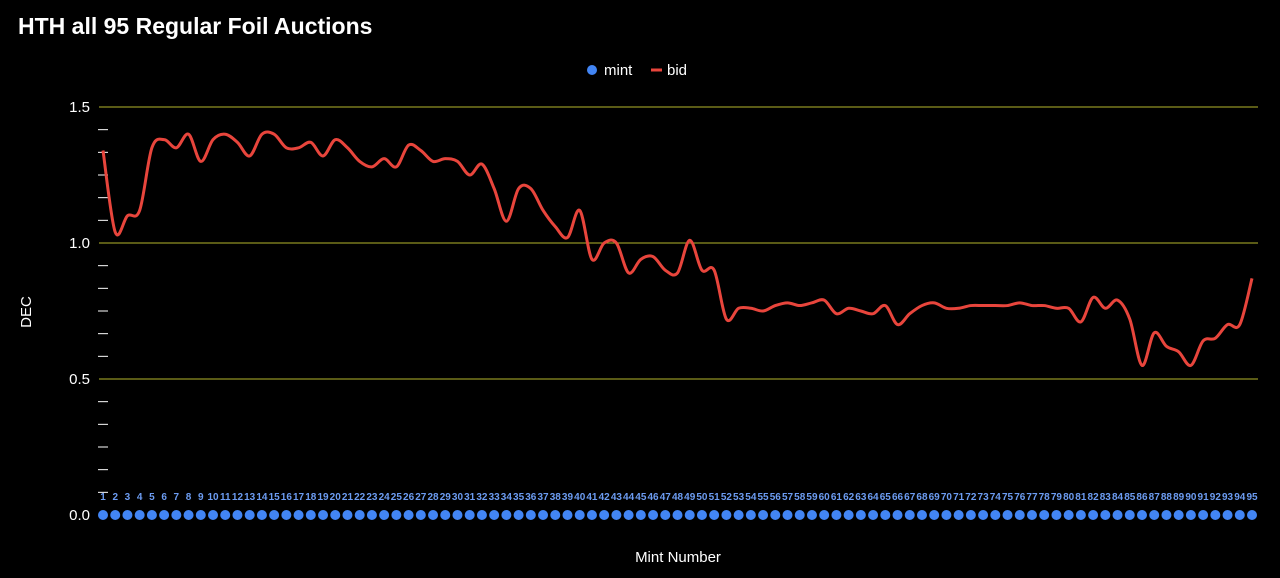 This screenshot has width=1280, height=578. Describe the element at coordinates (568, 497) in the screenshot. I see `x-tick-label: 39` at that location.